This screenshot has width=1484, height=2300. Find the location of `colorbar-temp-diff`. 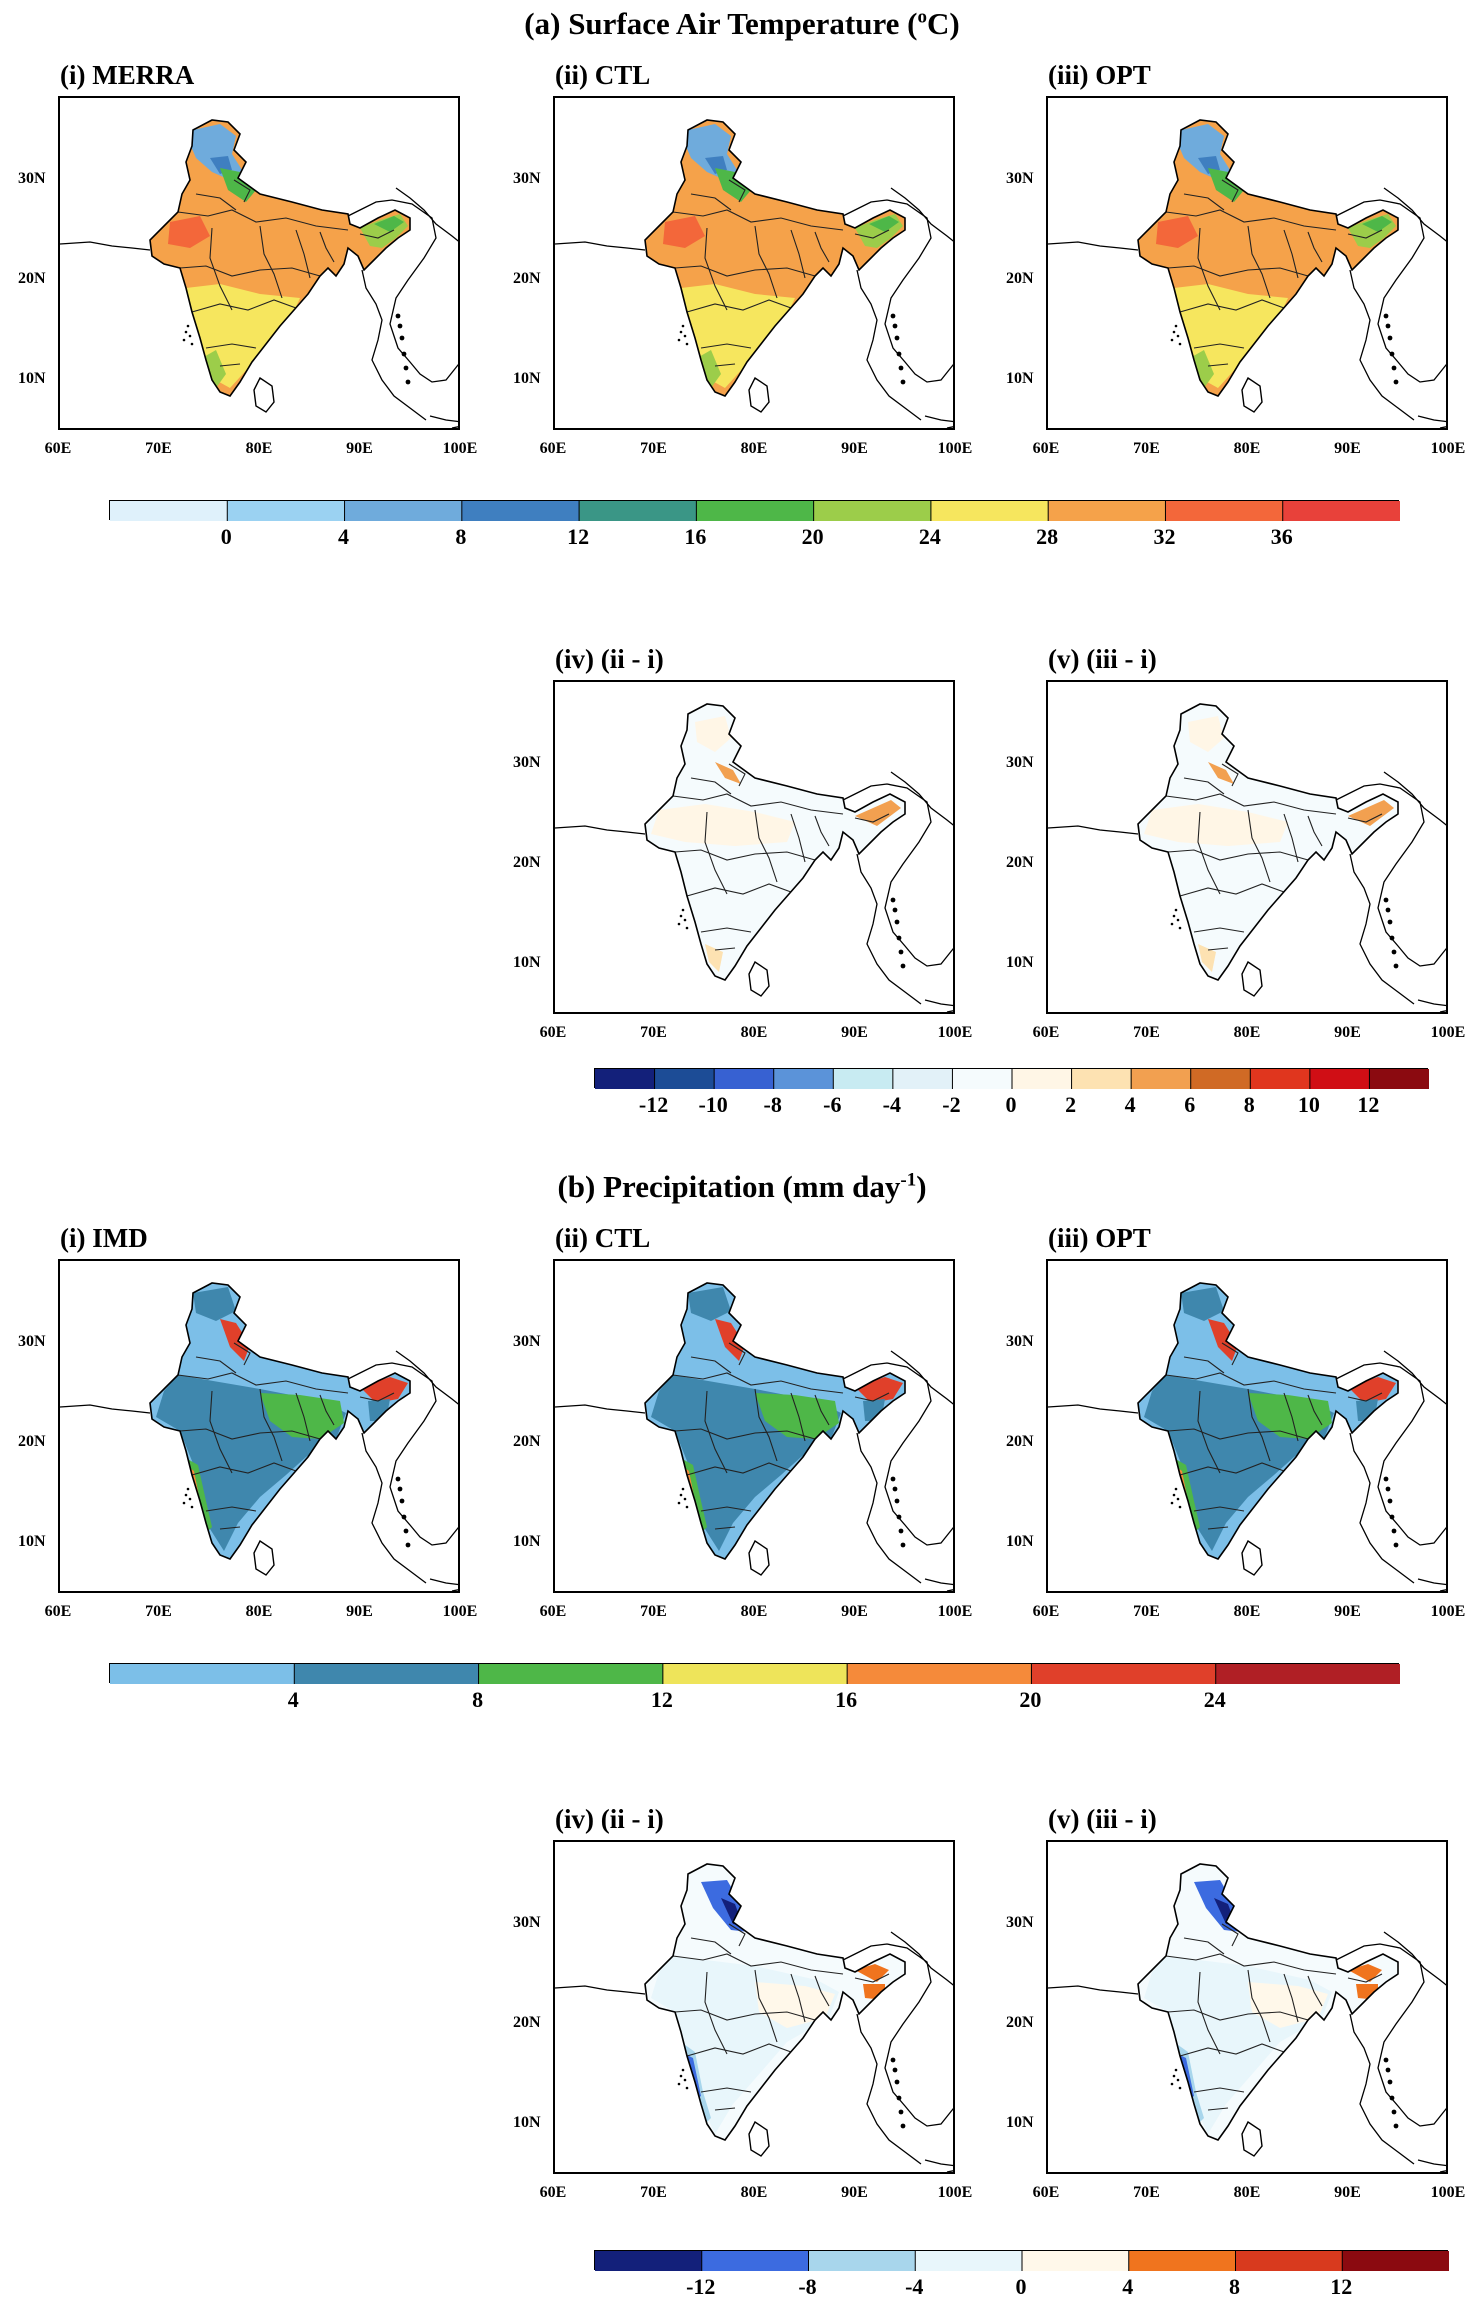

colorbar-temp-diff is located at coordinates (1011, 1078).